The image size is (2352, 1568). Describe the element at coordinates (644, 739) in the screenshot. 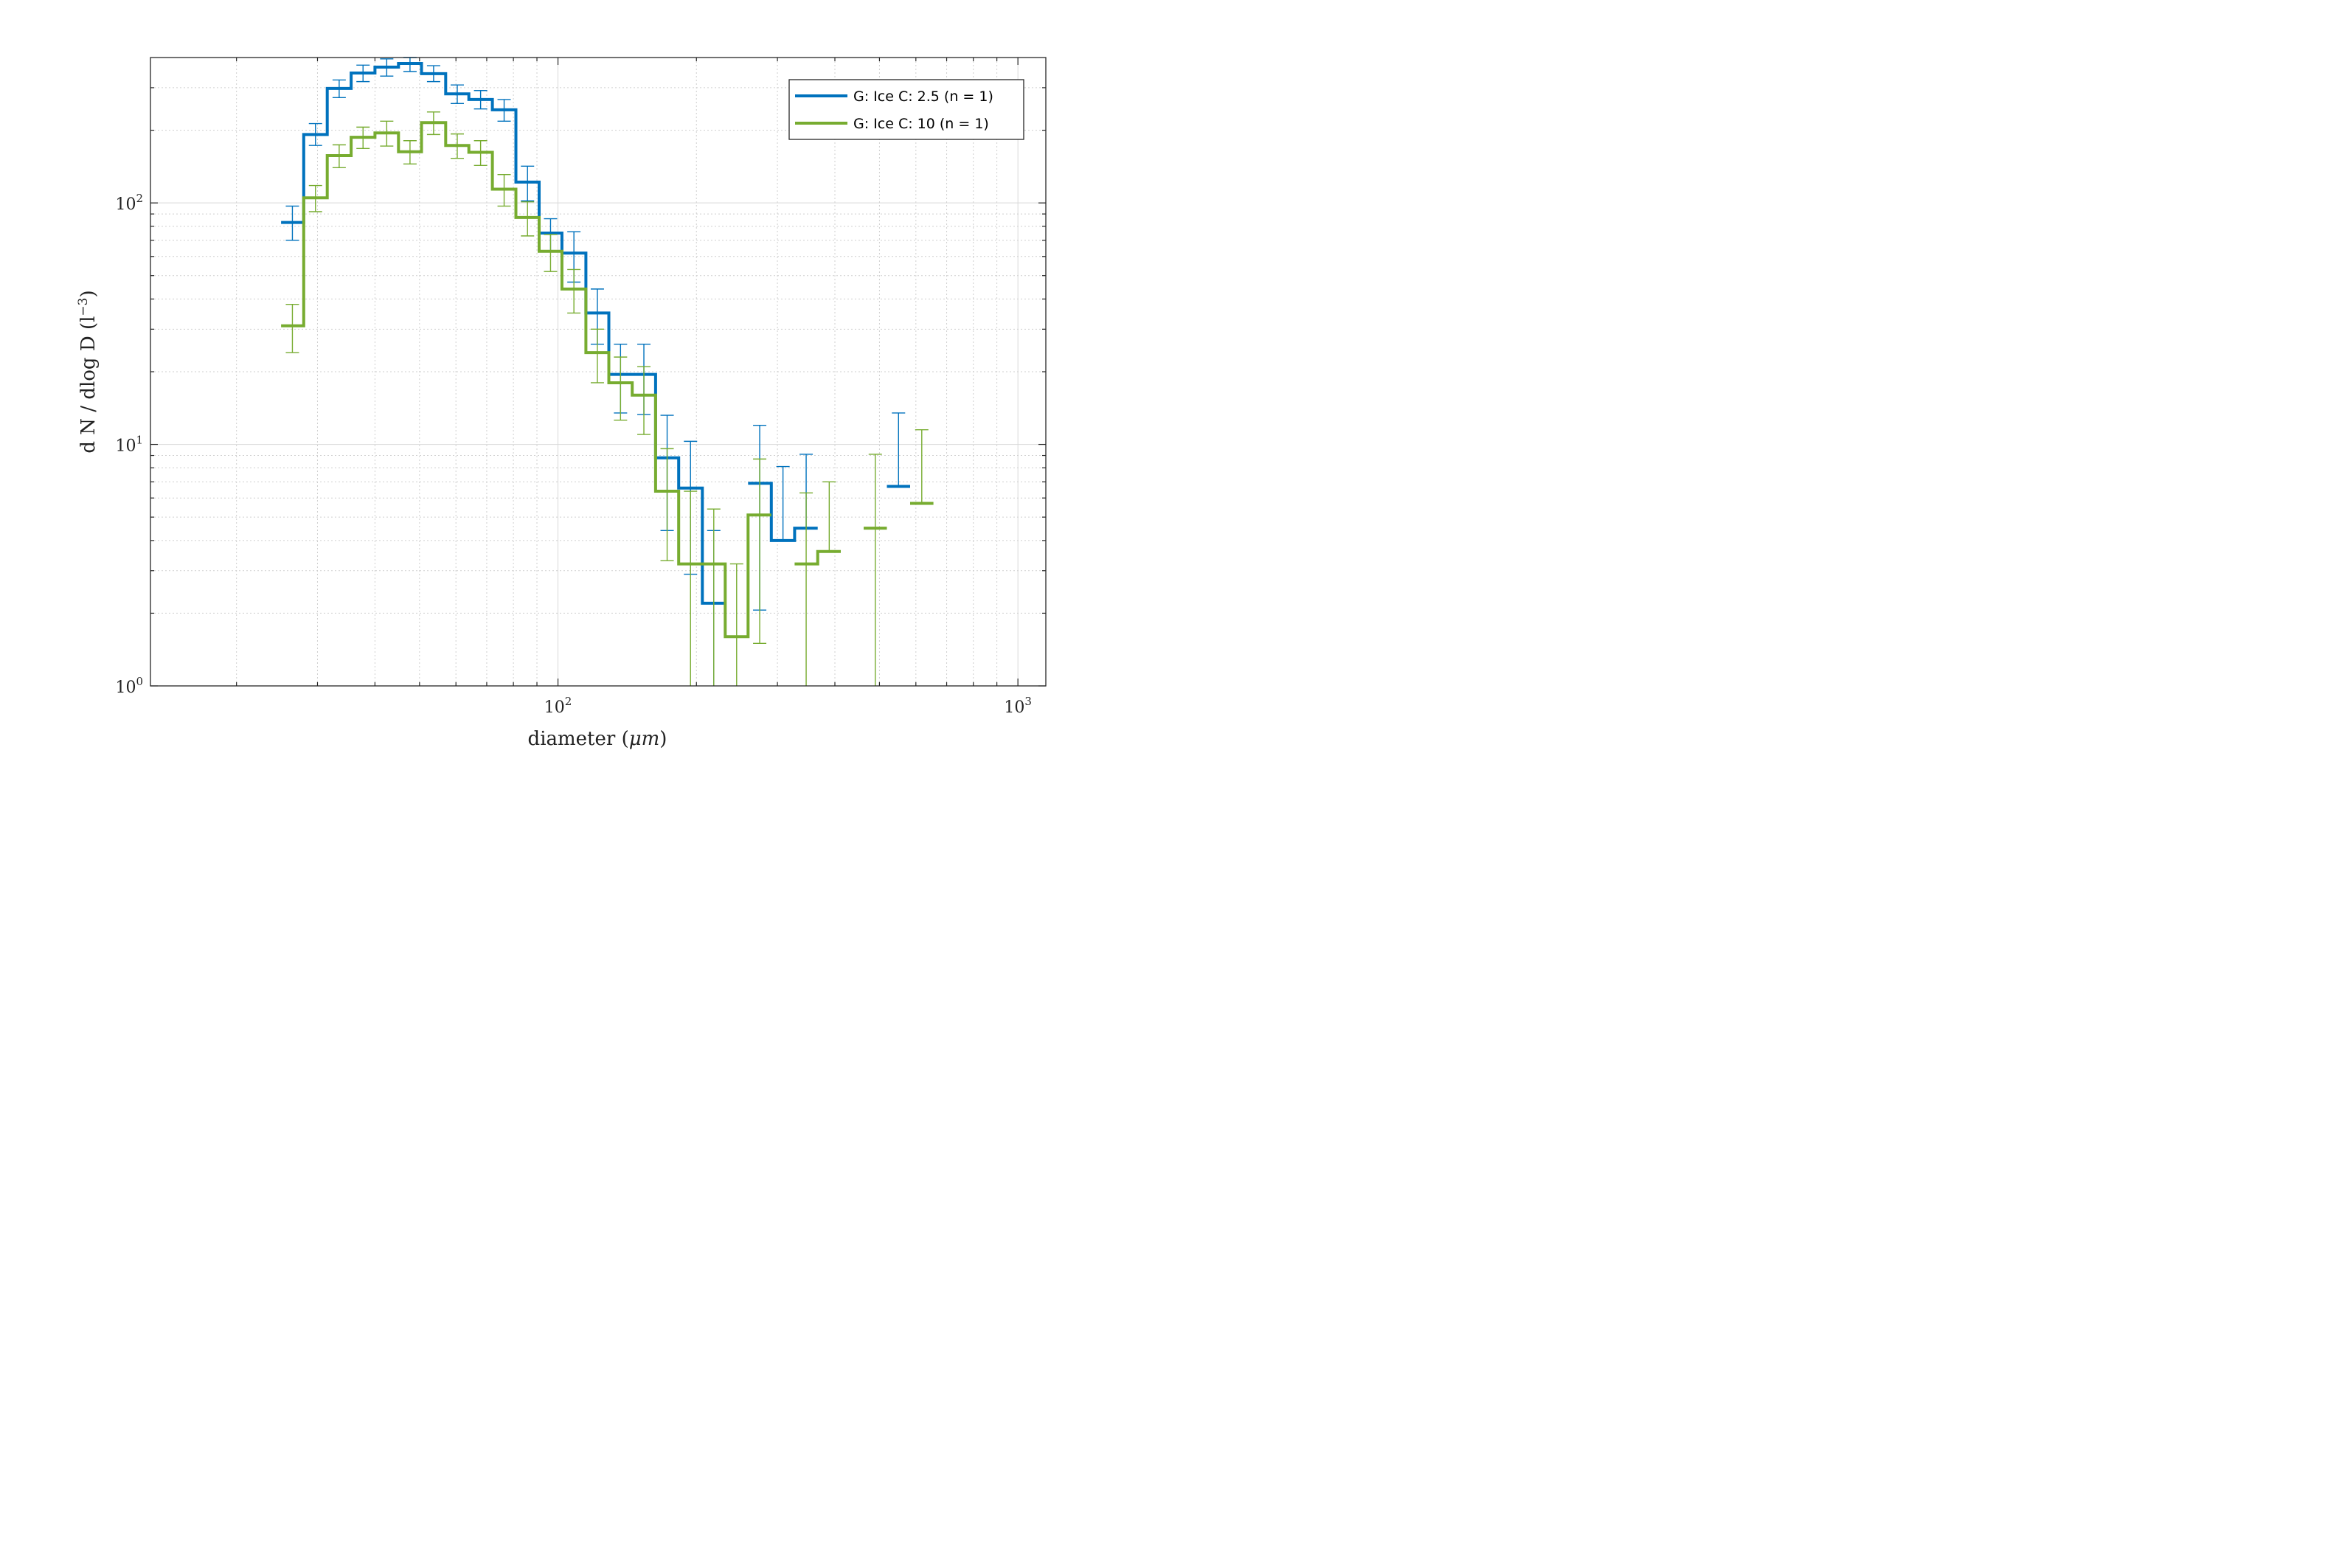

I see `x-axis-title-unit: μm` at that location.